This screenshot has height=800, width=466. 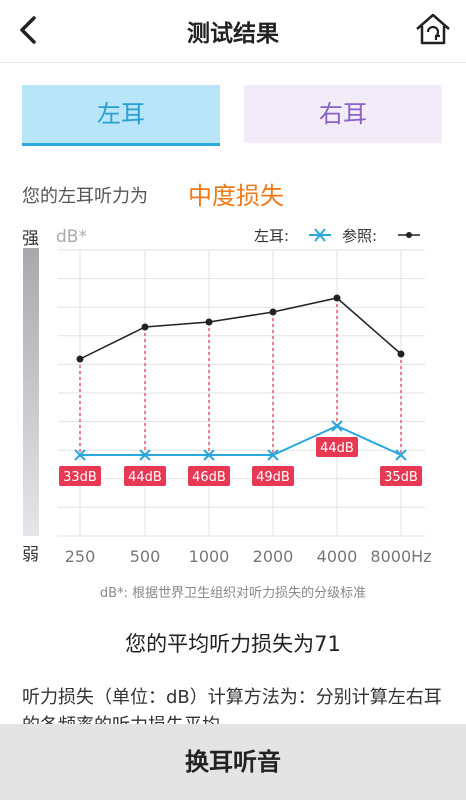 What do you see at coordinates (271, 236) in the screenshot?
I see `legend-left-ear-label: 左耳:` at bounding box center [271, 236].